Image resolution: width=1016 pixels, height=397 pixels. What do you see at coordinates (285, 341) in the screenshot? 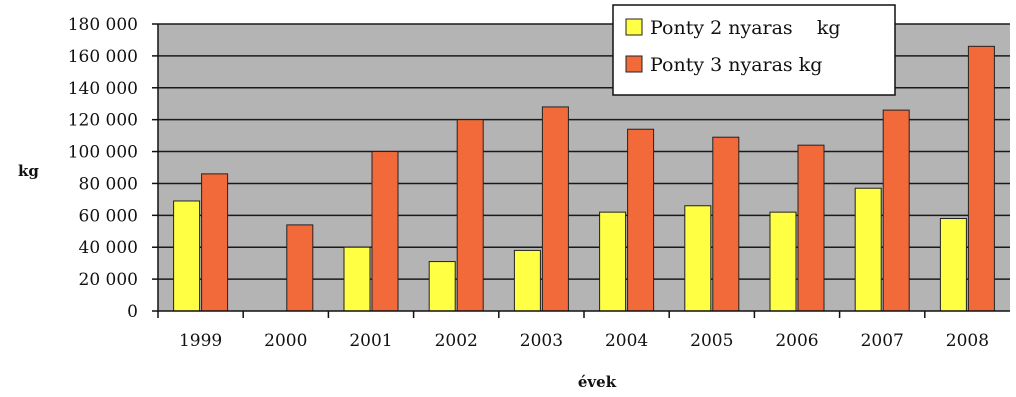
I see `x-tick-label: 2000` at bounding box center [285, 341].